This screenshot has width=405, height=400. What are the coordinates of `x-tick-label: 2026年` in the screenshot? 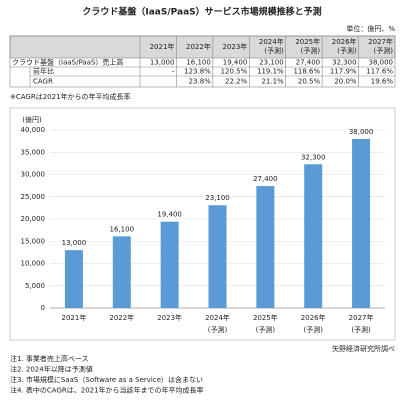 It's located at (313, 317).